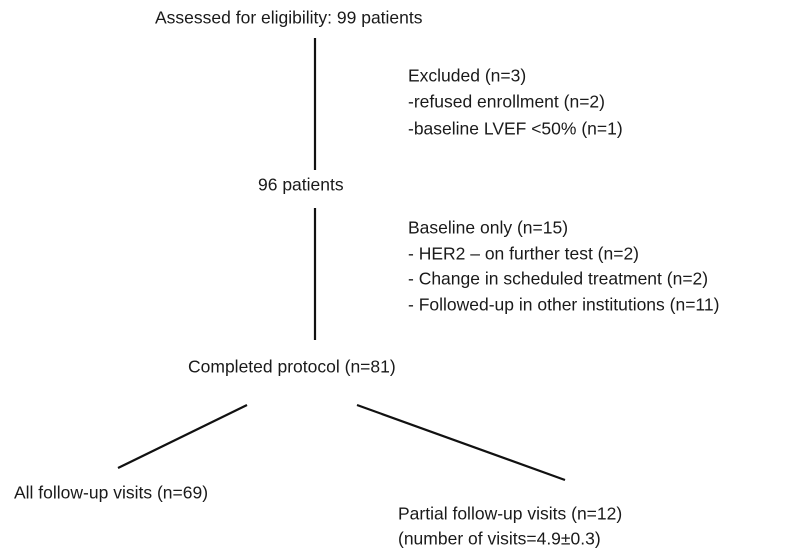 The image size is (785, 555). I want to click on node-text: All follow-up visits (n=69), so click(111, 493).